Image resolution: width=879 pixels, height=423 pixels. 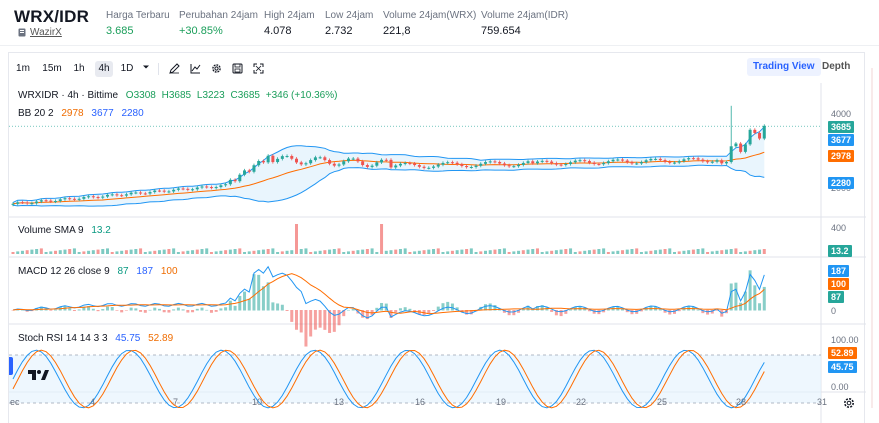 What do you see at coordinates (195, 69) in the screenshot?
I see `indicators-icon` at bounding box center [195, 69].